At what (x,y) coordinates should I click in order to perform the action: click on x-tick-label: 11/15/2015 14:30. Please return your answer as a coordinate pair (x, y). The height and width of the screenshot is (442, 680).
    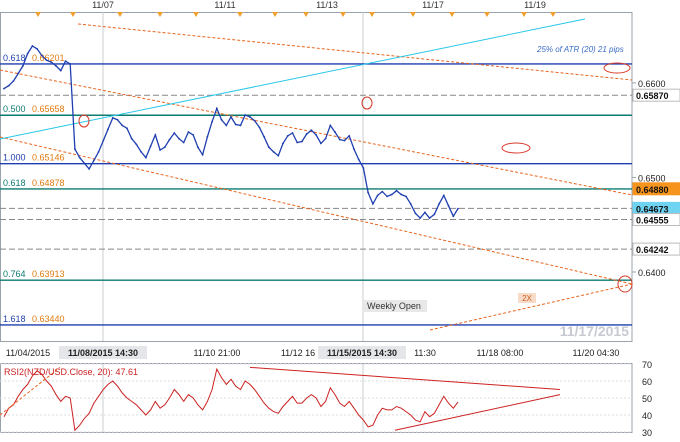
    Looking at the image, I should click on (362, 353).